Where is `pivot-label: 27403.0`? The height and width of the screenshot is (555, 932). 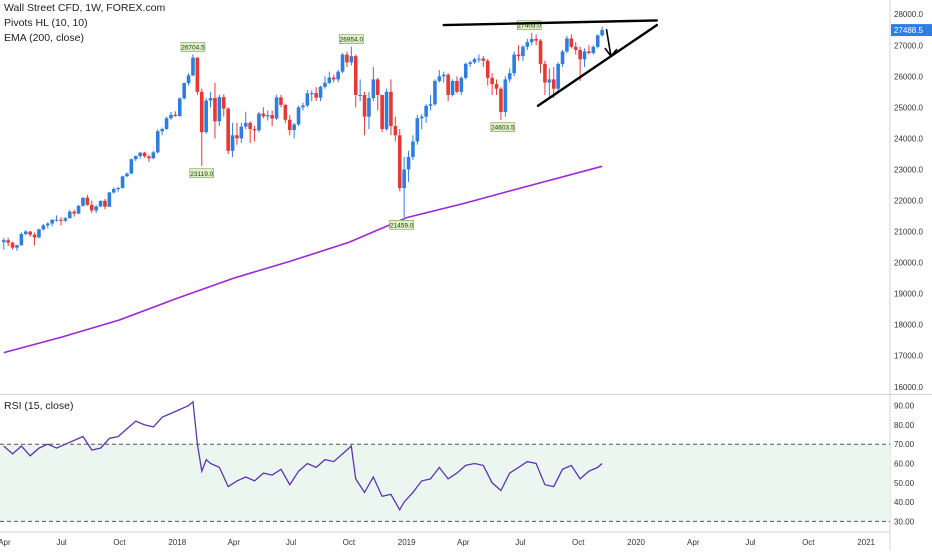 pivot-label: 27403.0 is located at coordinates (529, 26).